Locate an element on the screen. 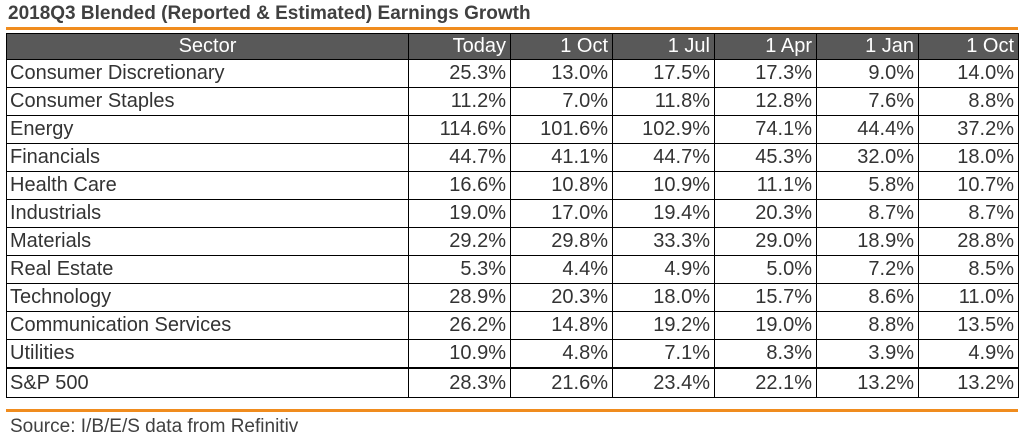 Image resolution: width=1024 pixels, height=442 pixels. growth-cell: 29.2% is located at coordinates (459, 241).